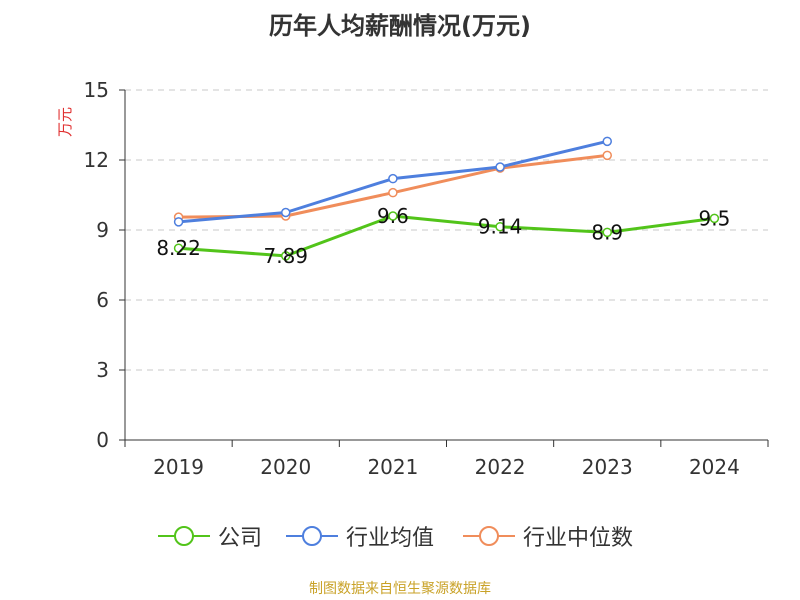  Describe the element at coordinates (400, 589) in the screenshot. I see `source-note: 制图数据来自恒生聚源数据库` at that location.